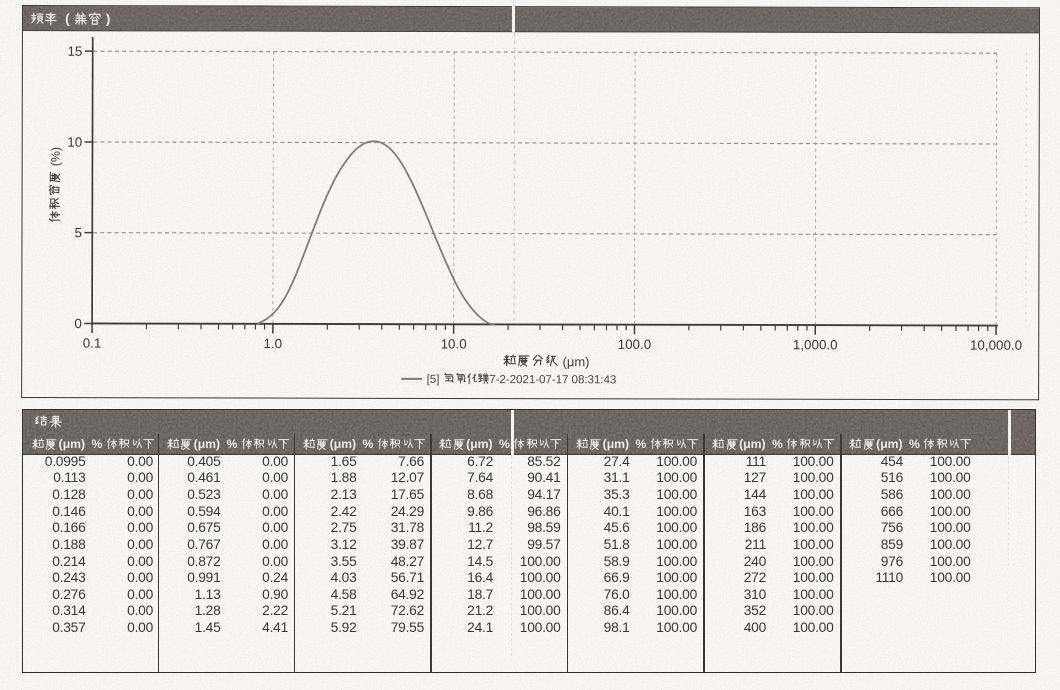 This screenshot has width=1060, height=690. What do you see at coordinates (995, 345) in the screenshot?
I see `svg-text: 10,000.0` at bounding box center [995, 345].